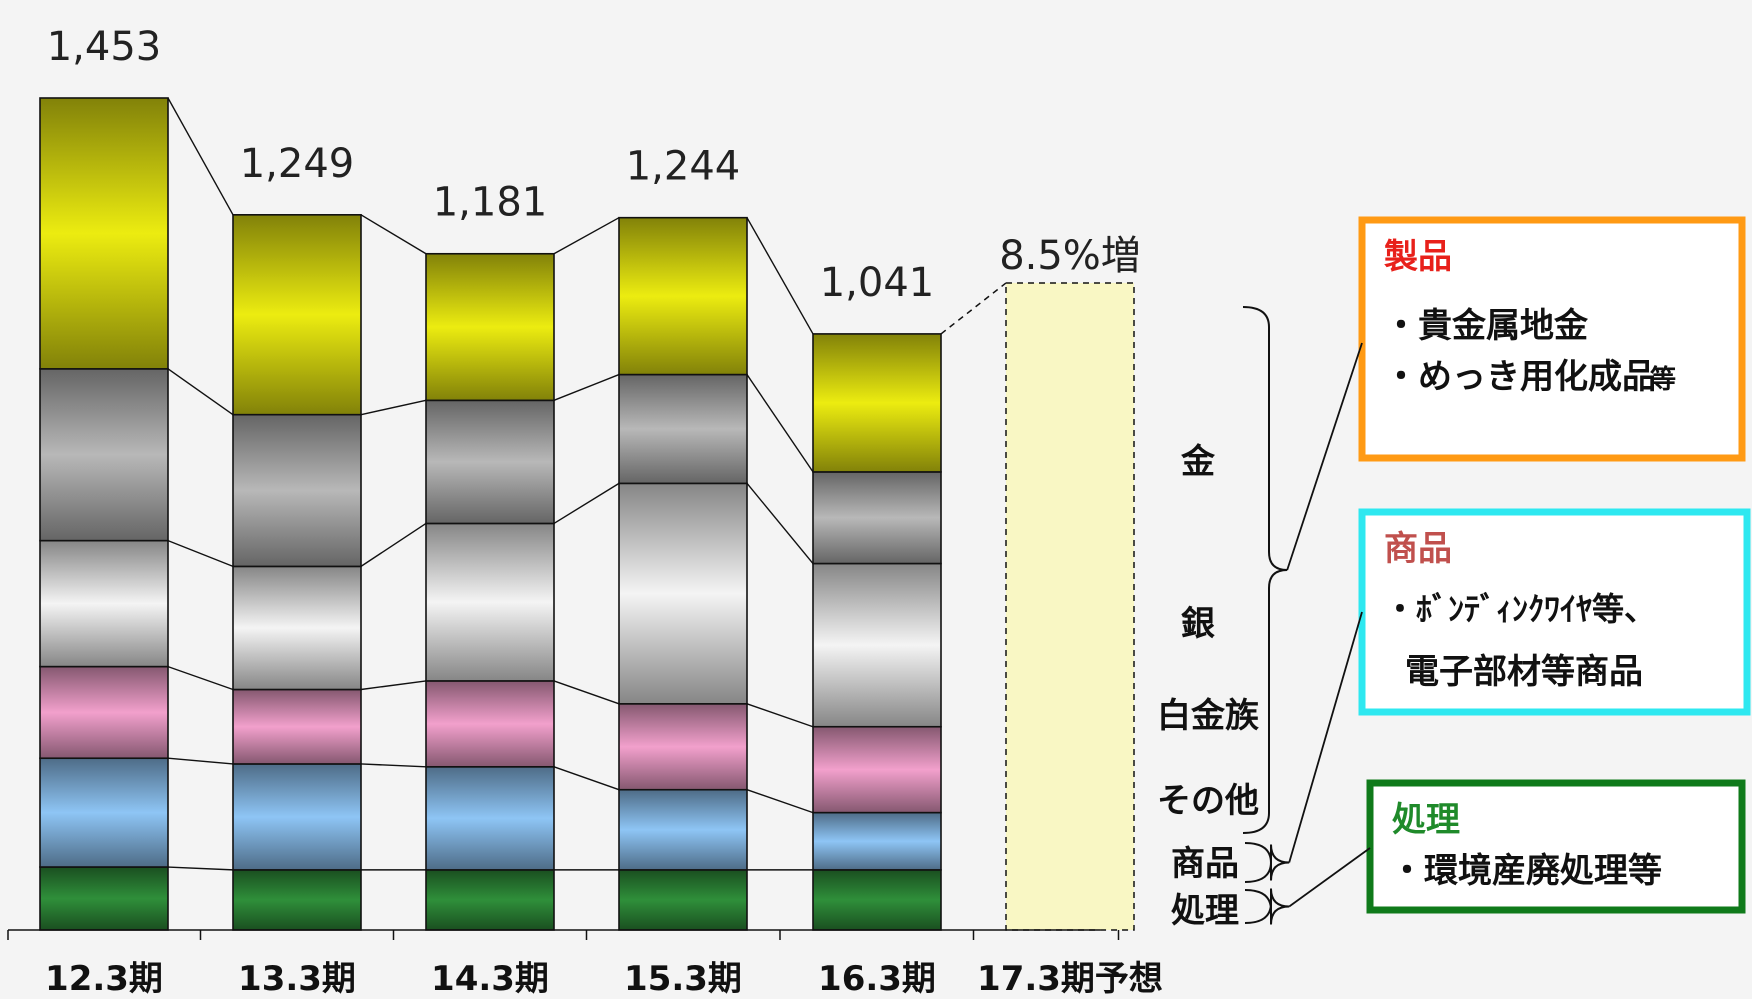 The width and height of the screenshot is (1752, 999). I want to click on side-label: その他, so click(1208, 801).